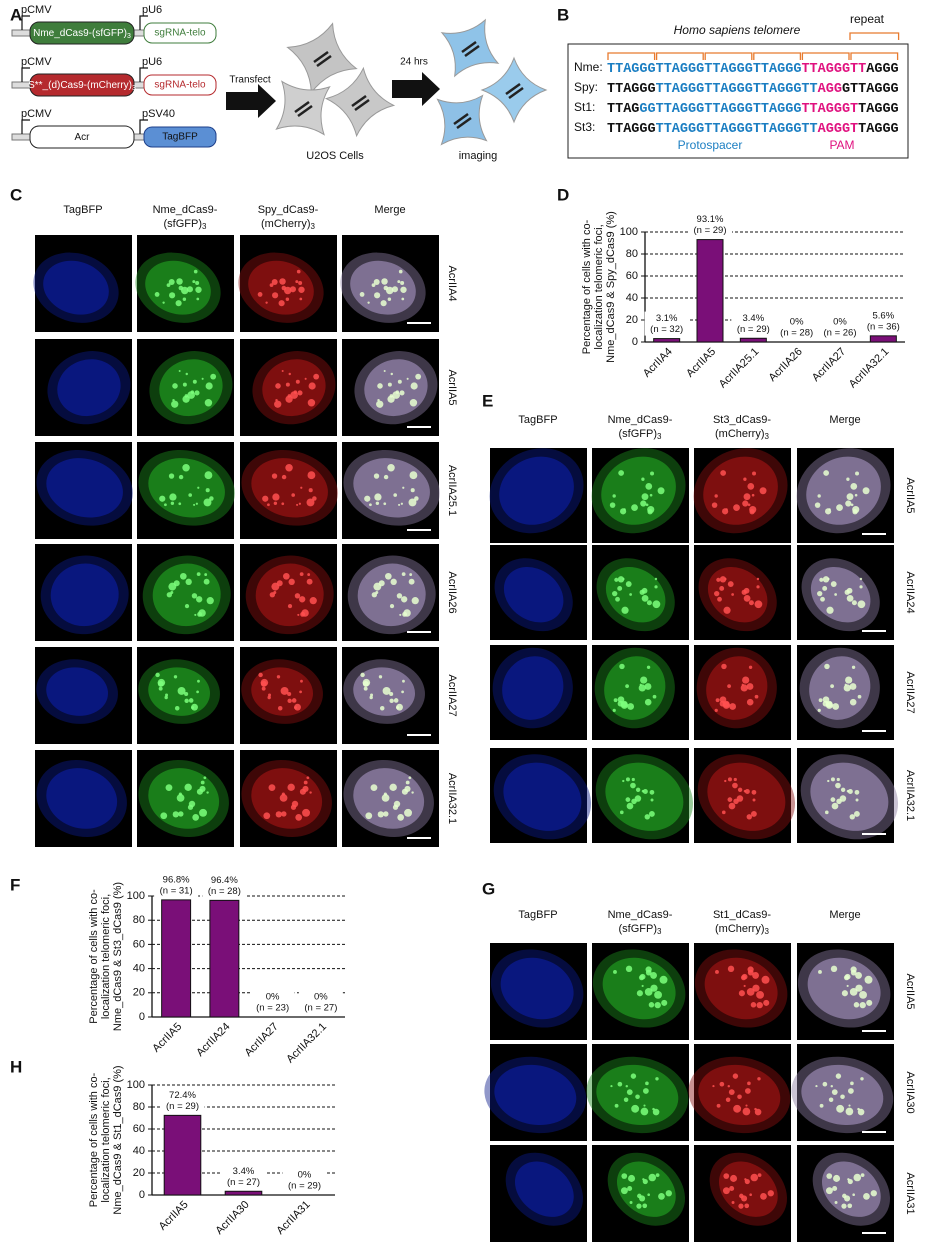 Image resolution: width=933 pixels, height=1249 pixels. I want to click on repeat-bracket, so click(679, 56).